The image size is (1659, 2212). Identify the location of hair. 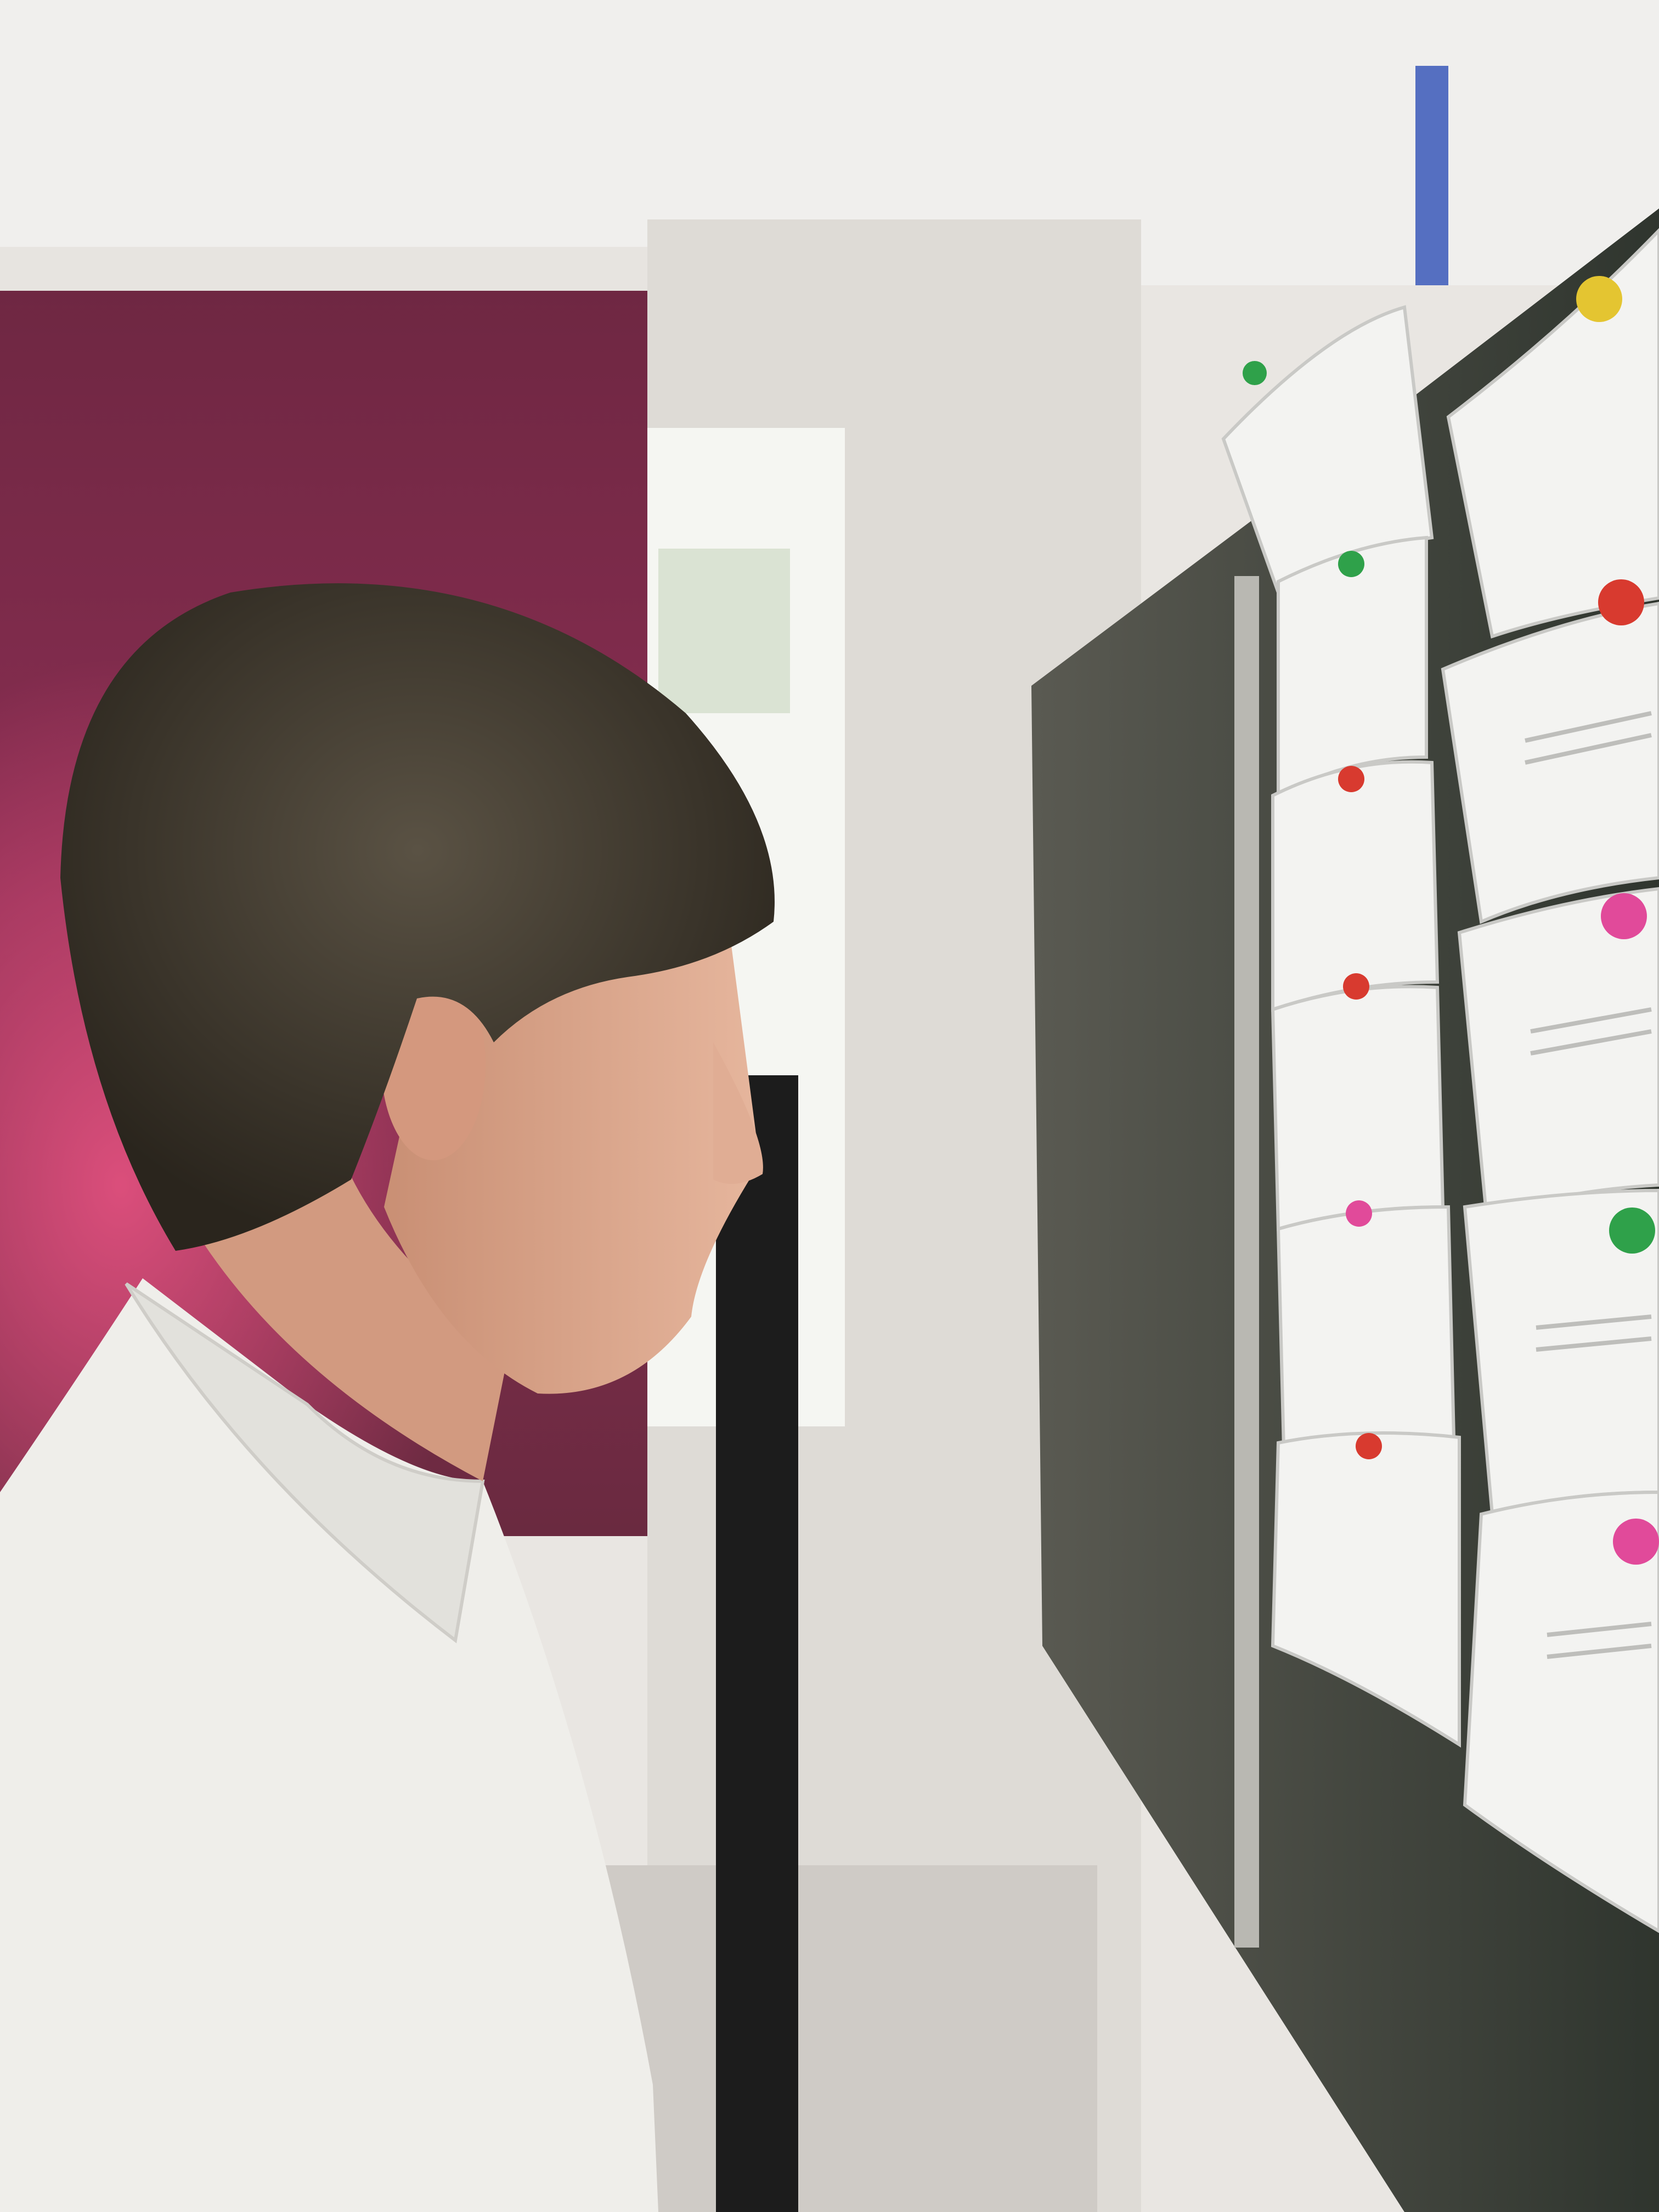
(417, 917).